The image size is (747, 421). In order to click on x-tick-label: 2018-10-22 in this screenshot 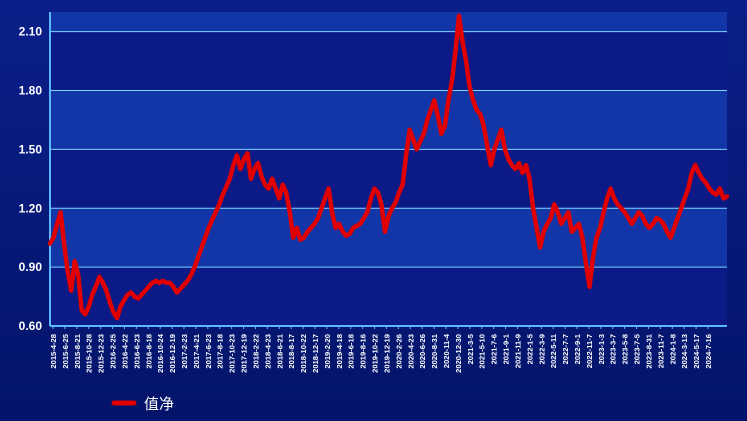, I will do `click(303, 353)`.